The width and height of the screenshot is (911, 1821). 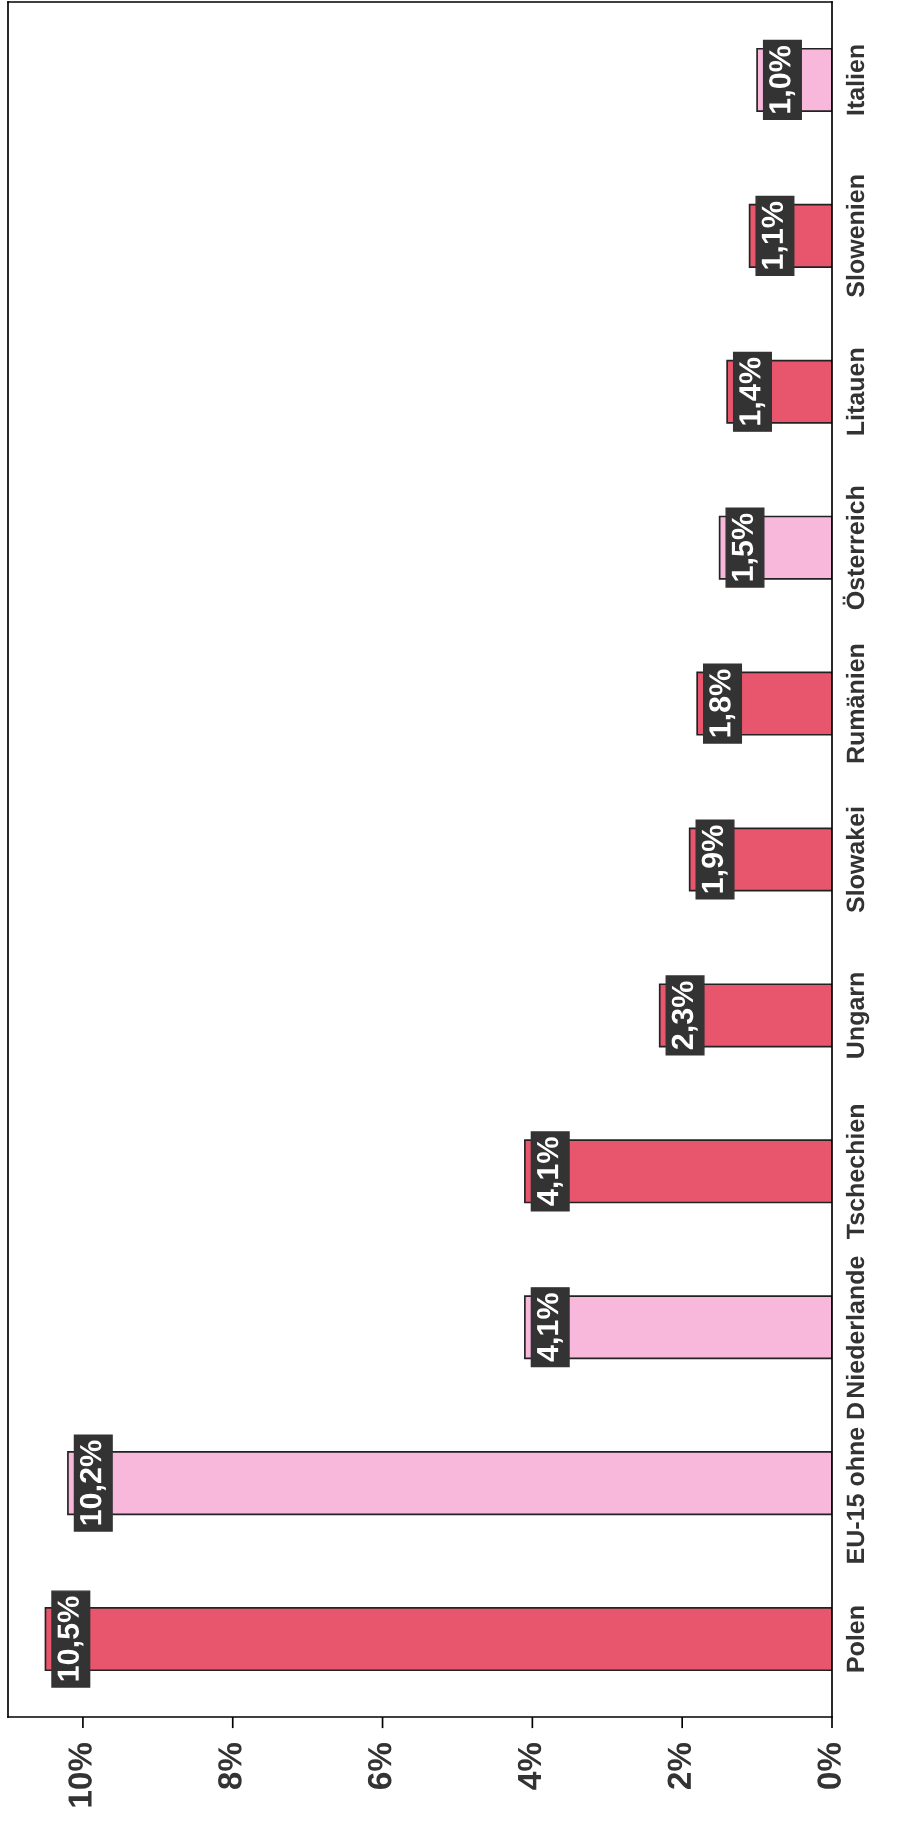 What do you see at coordinates (744, 547) in the screenshot?
I see `data-label: 1,5%` at bounding box center [744, 547].